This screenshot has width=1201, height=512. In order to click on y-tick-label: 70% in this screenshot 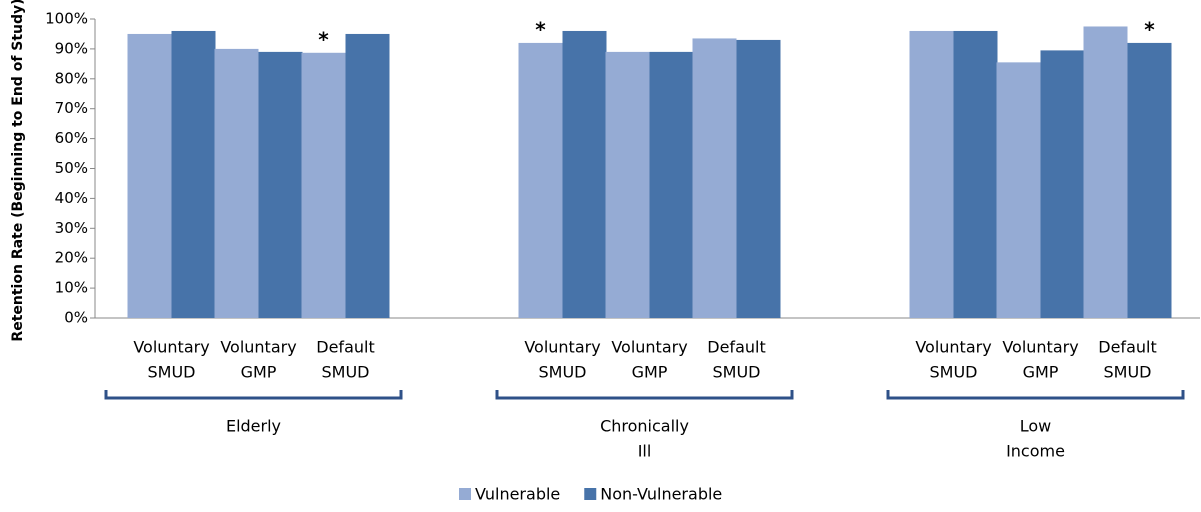, I will do `click(71, 108)`.